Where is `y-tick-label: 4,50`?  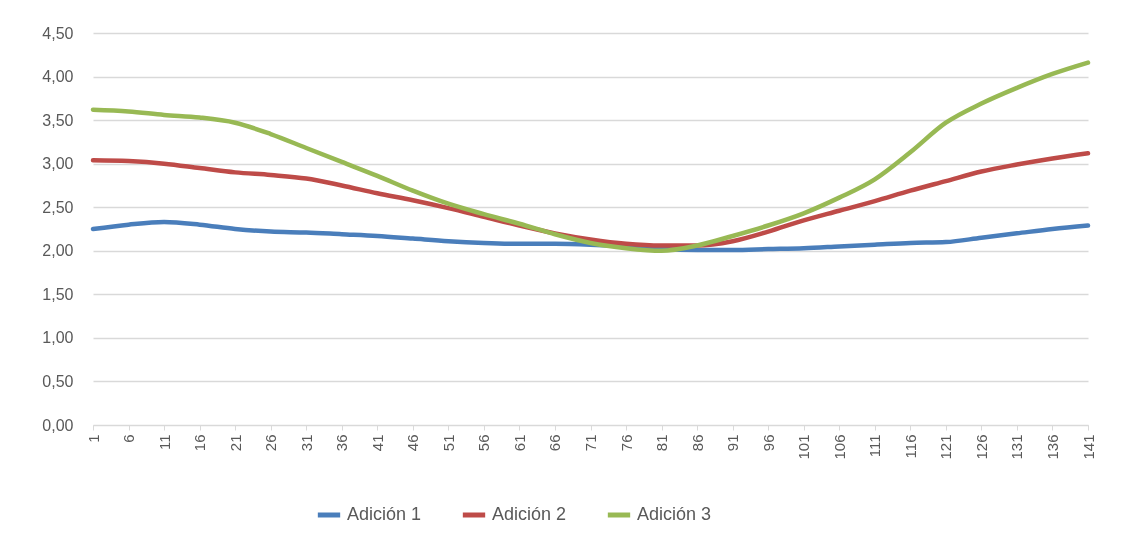 y-tick-label: 4,50 is located at coordinates (58, 33).